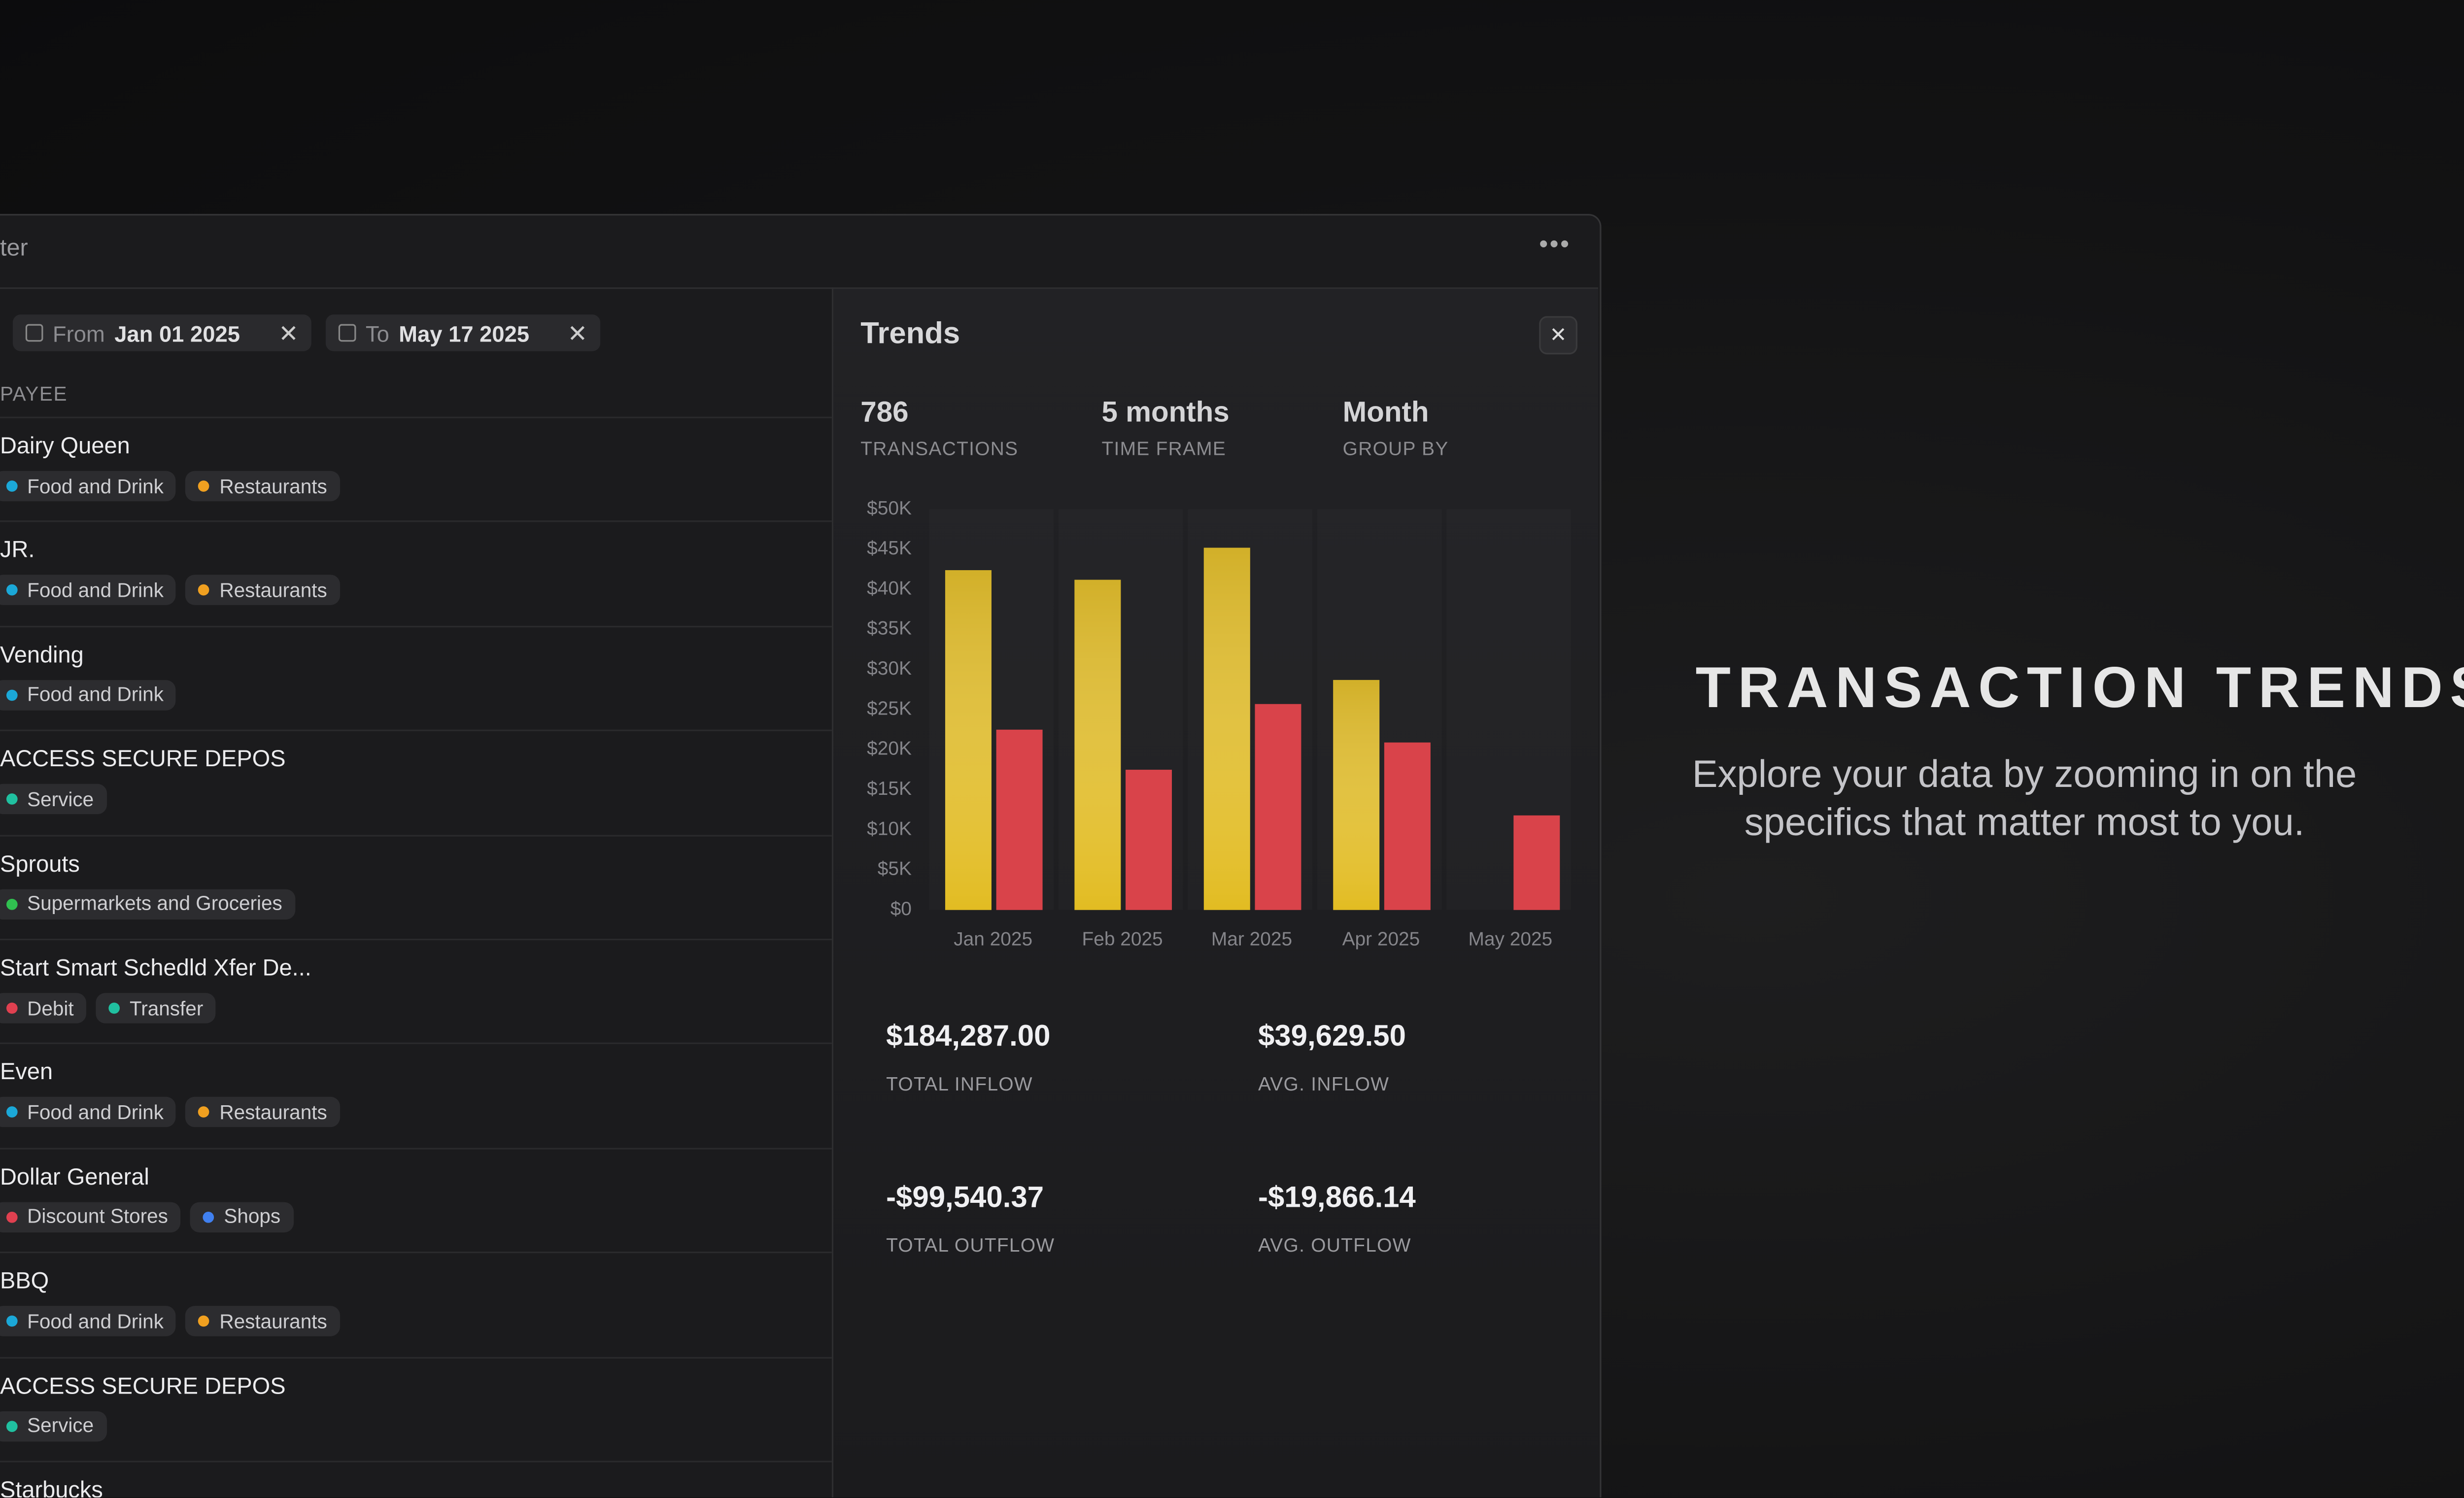  I want to click on filter-chip: To May 17 2025 ✕, so click(463, 332).